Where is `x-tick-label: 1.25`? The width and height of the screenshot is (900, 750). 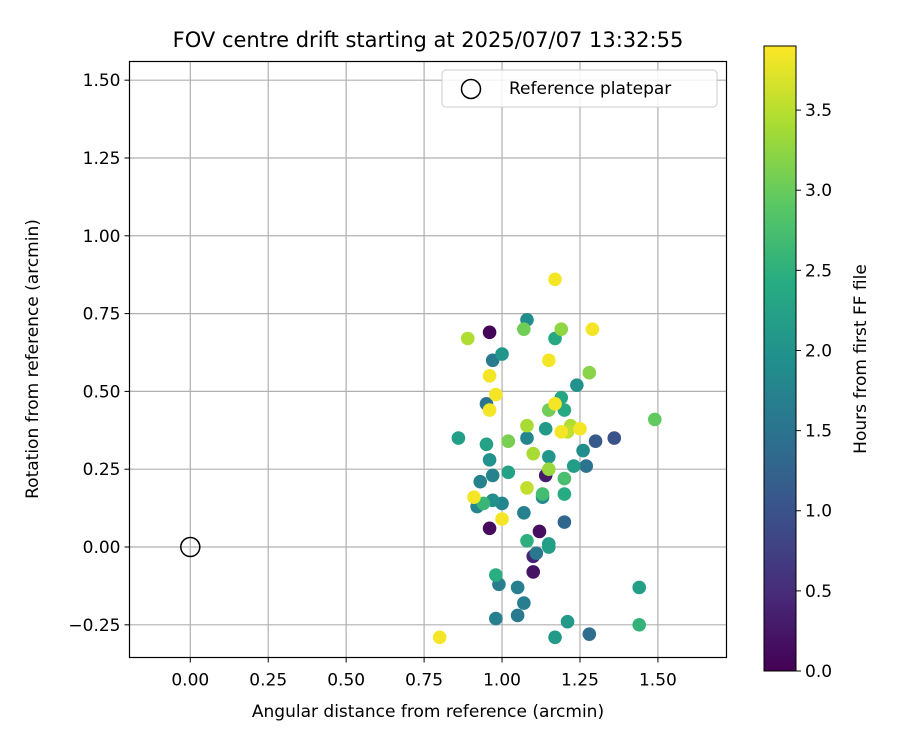
x-tick-label: 1.25 is located at coordinates (580, 681).